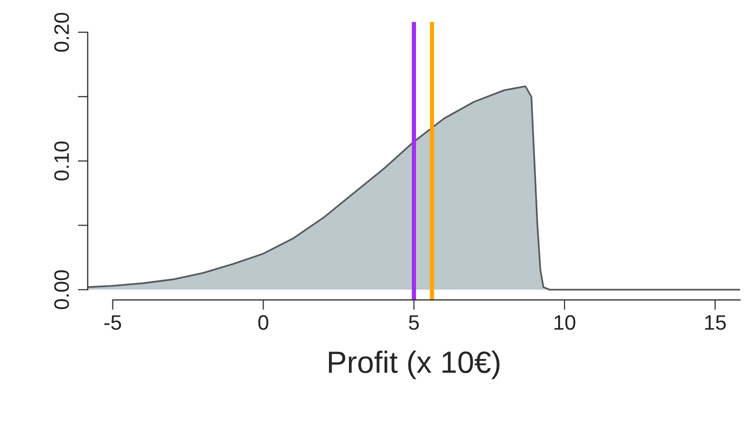 The width and height of the screenshot is (756, 431). I want to click on y-tick-label: 0.20, so click(61, 32).